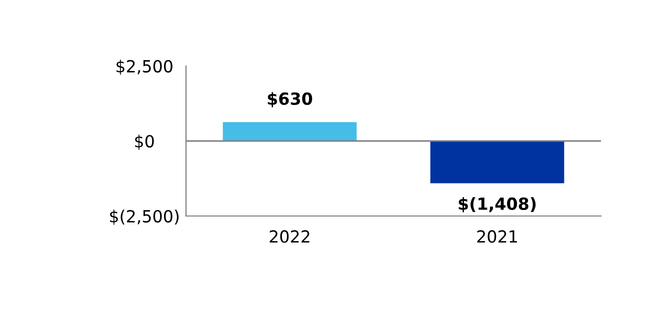  What do you see at coordinates (144, 67) in the screenshot?
I see `y-tick-label: $2,500` at bounding box center [144, 67].